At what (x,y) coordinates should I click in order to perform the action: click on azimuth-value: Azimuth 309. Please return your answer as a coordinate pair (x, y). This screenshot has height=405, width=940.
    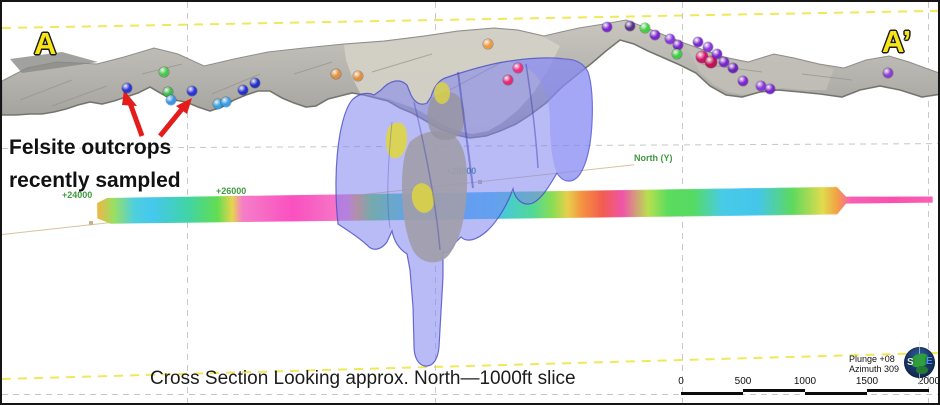
    Looking at the image, I should click on (874, 368).